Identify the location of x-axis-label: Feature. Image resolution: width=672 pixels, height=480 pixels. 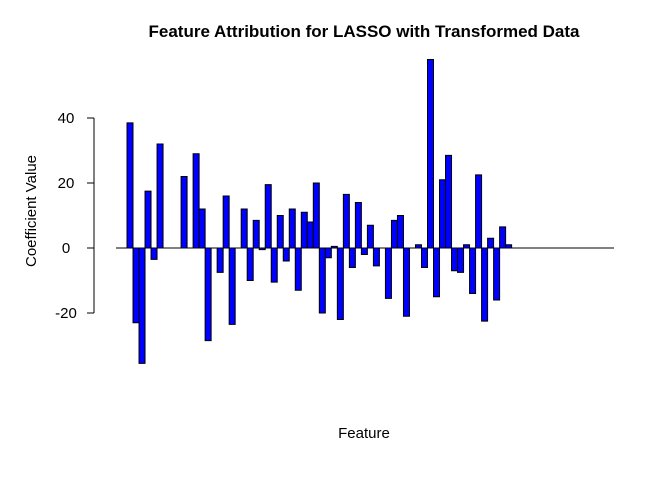
(364, 433).